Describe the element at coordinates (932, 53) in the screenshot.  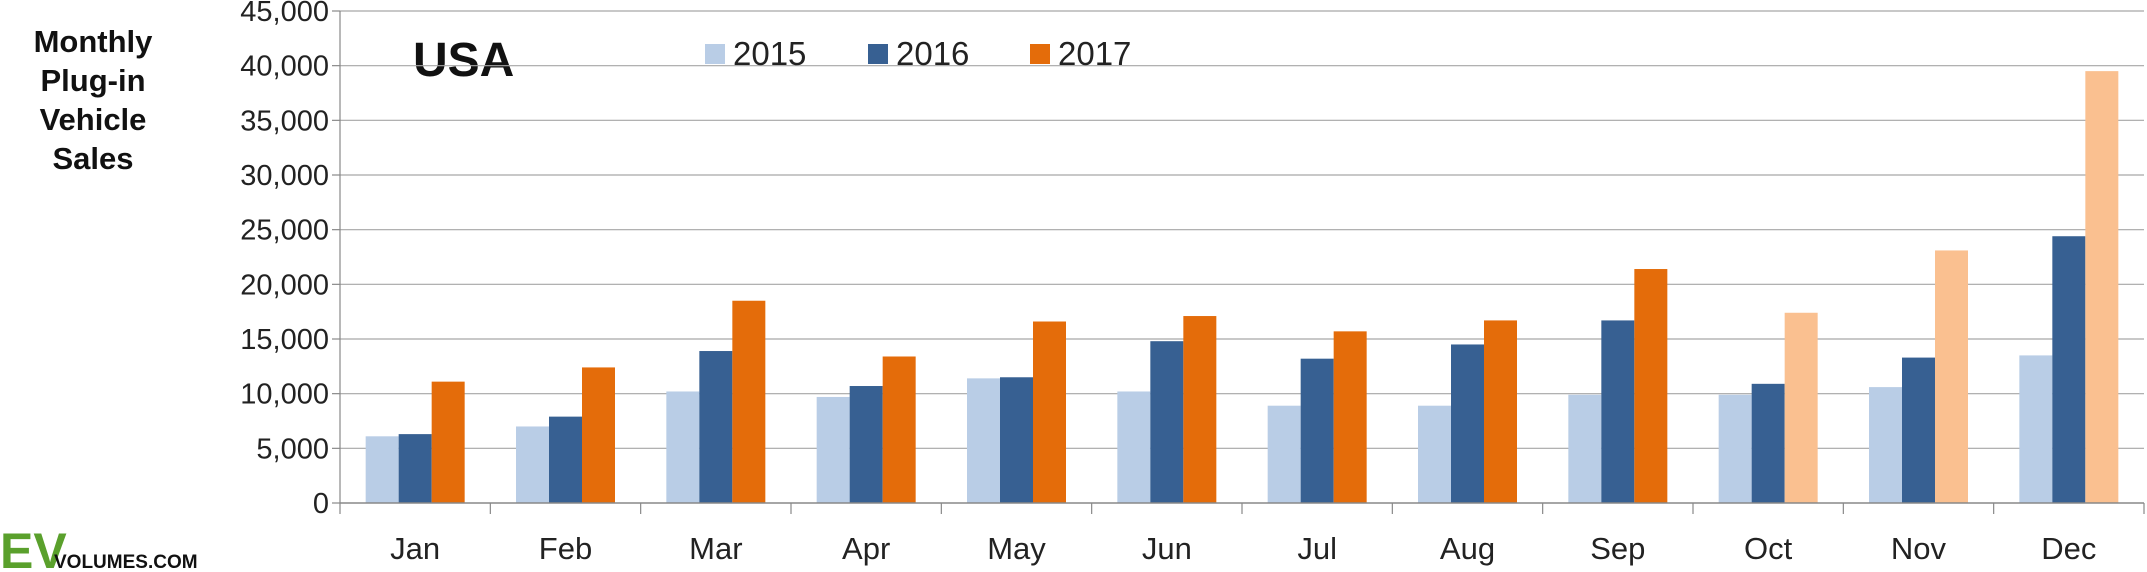
I see `legend-label-2016: 2016` at that location.